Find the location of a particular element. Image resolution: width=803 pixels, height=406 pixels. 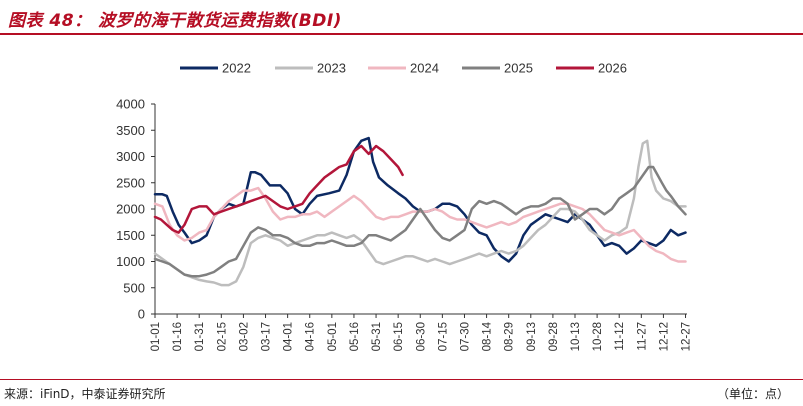

x-tick-label: 03-17 is located at coordinates (267, 336).